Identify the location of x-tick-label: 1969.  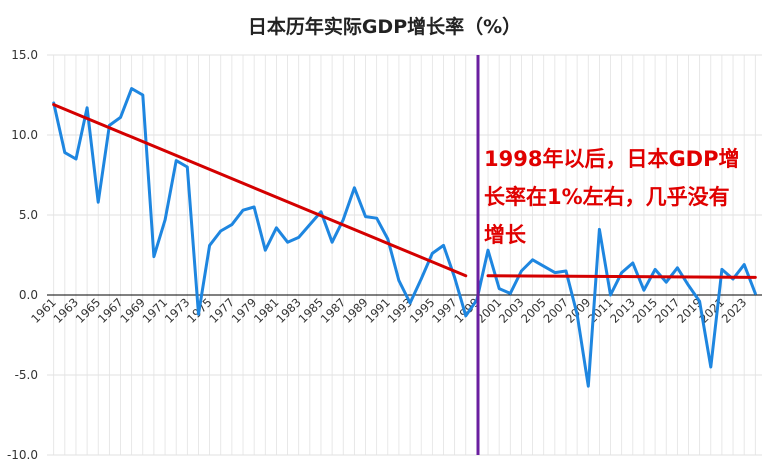
(132, 310).